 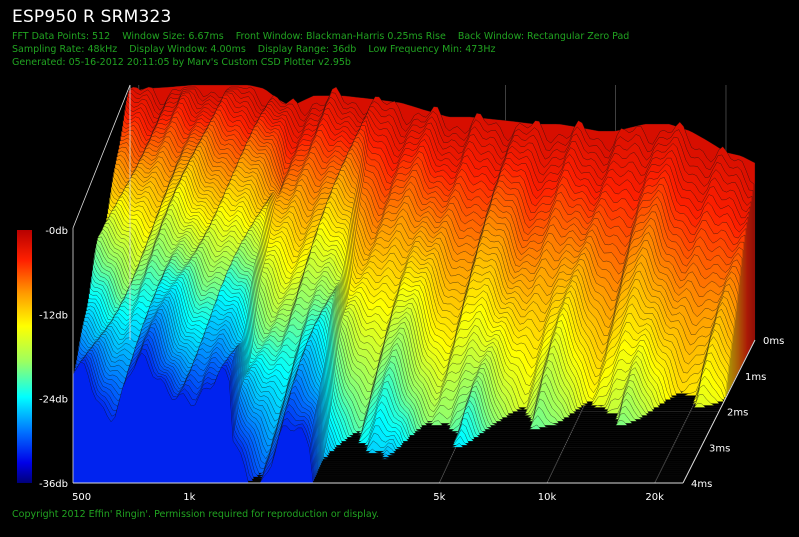 I want to click on x-tick-label: 20k, so click(x=654, y=497).